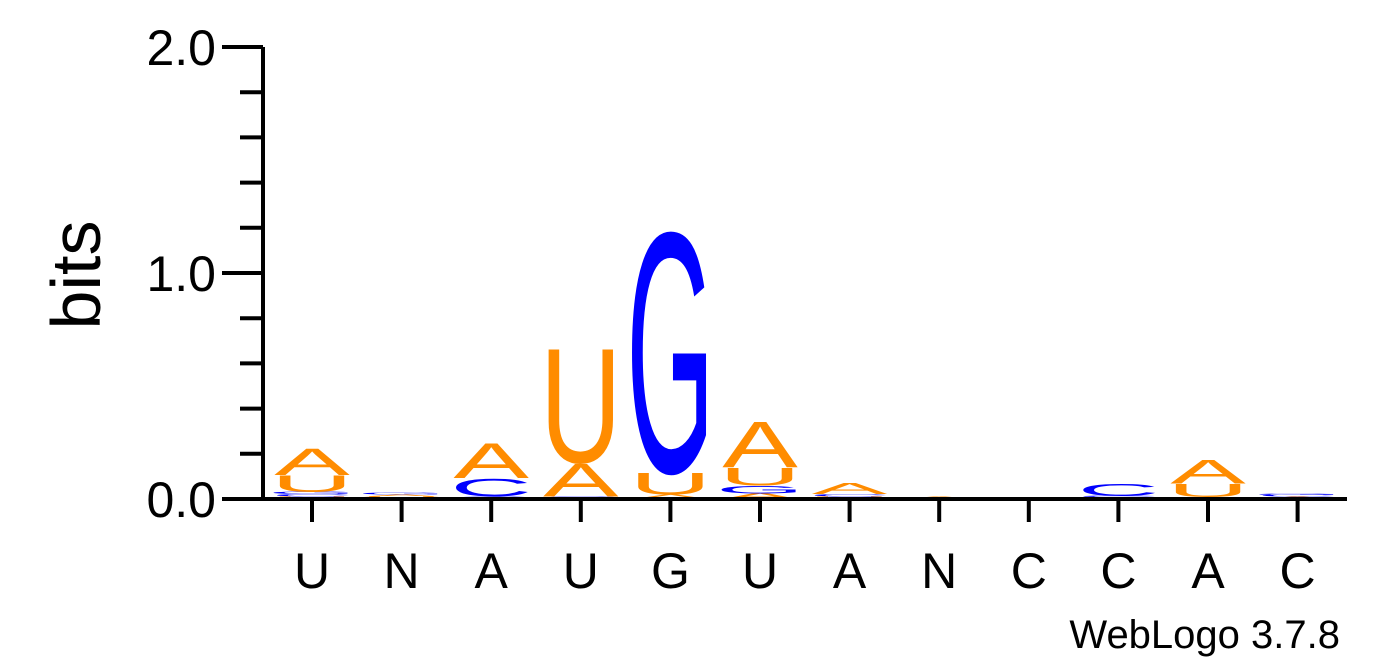  What do you see at coordinates (76, 275) in the screenshot?
I see `y-axis-label: bits` at bounding box center [76, 275].